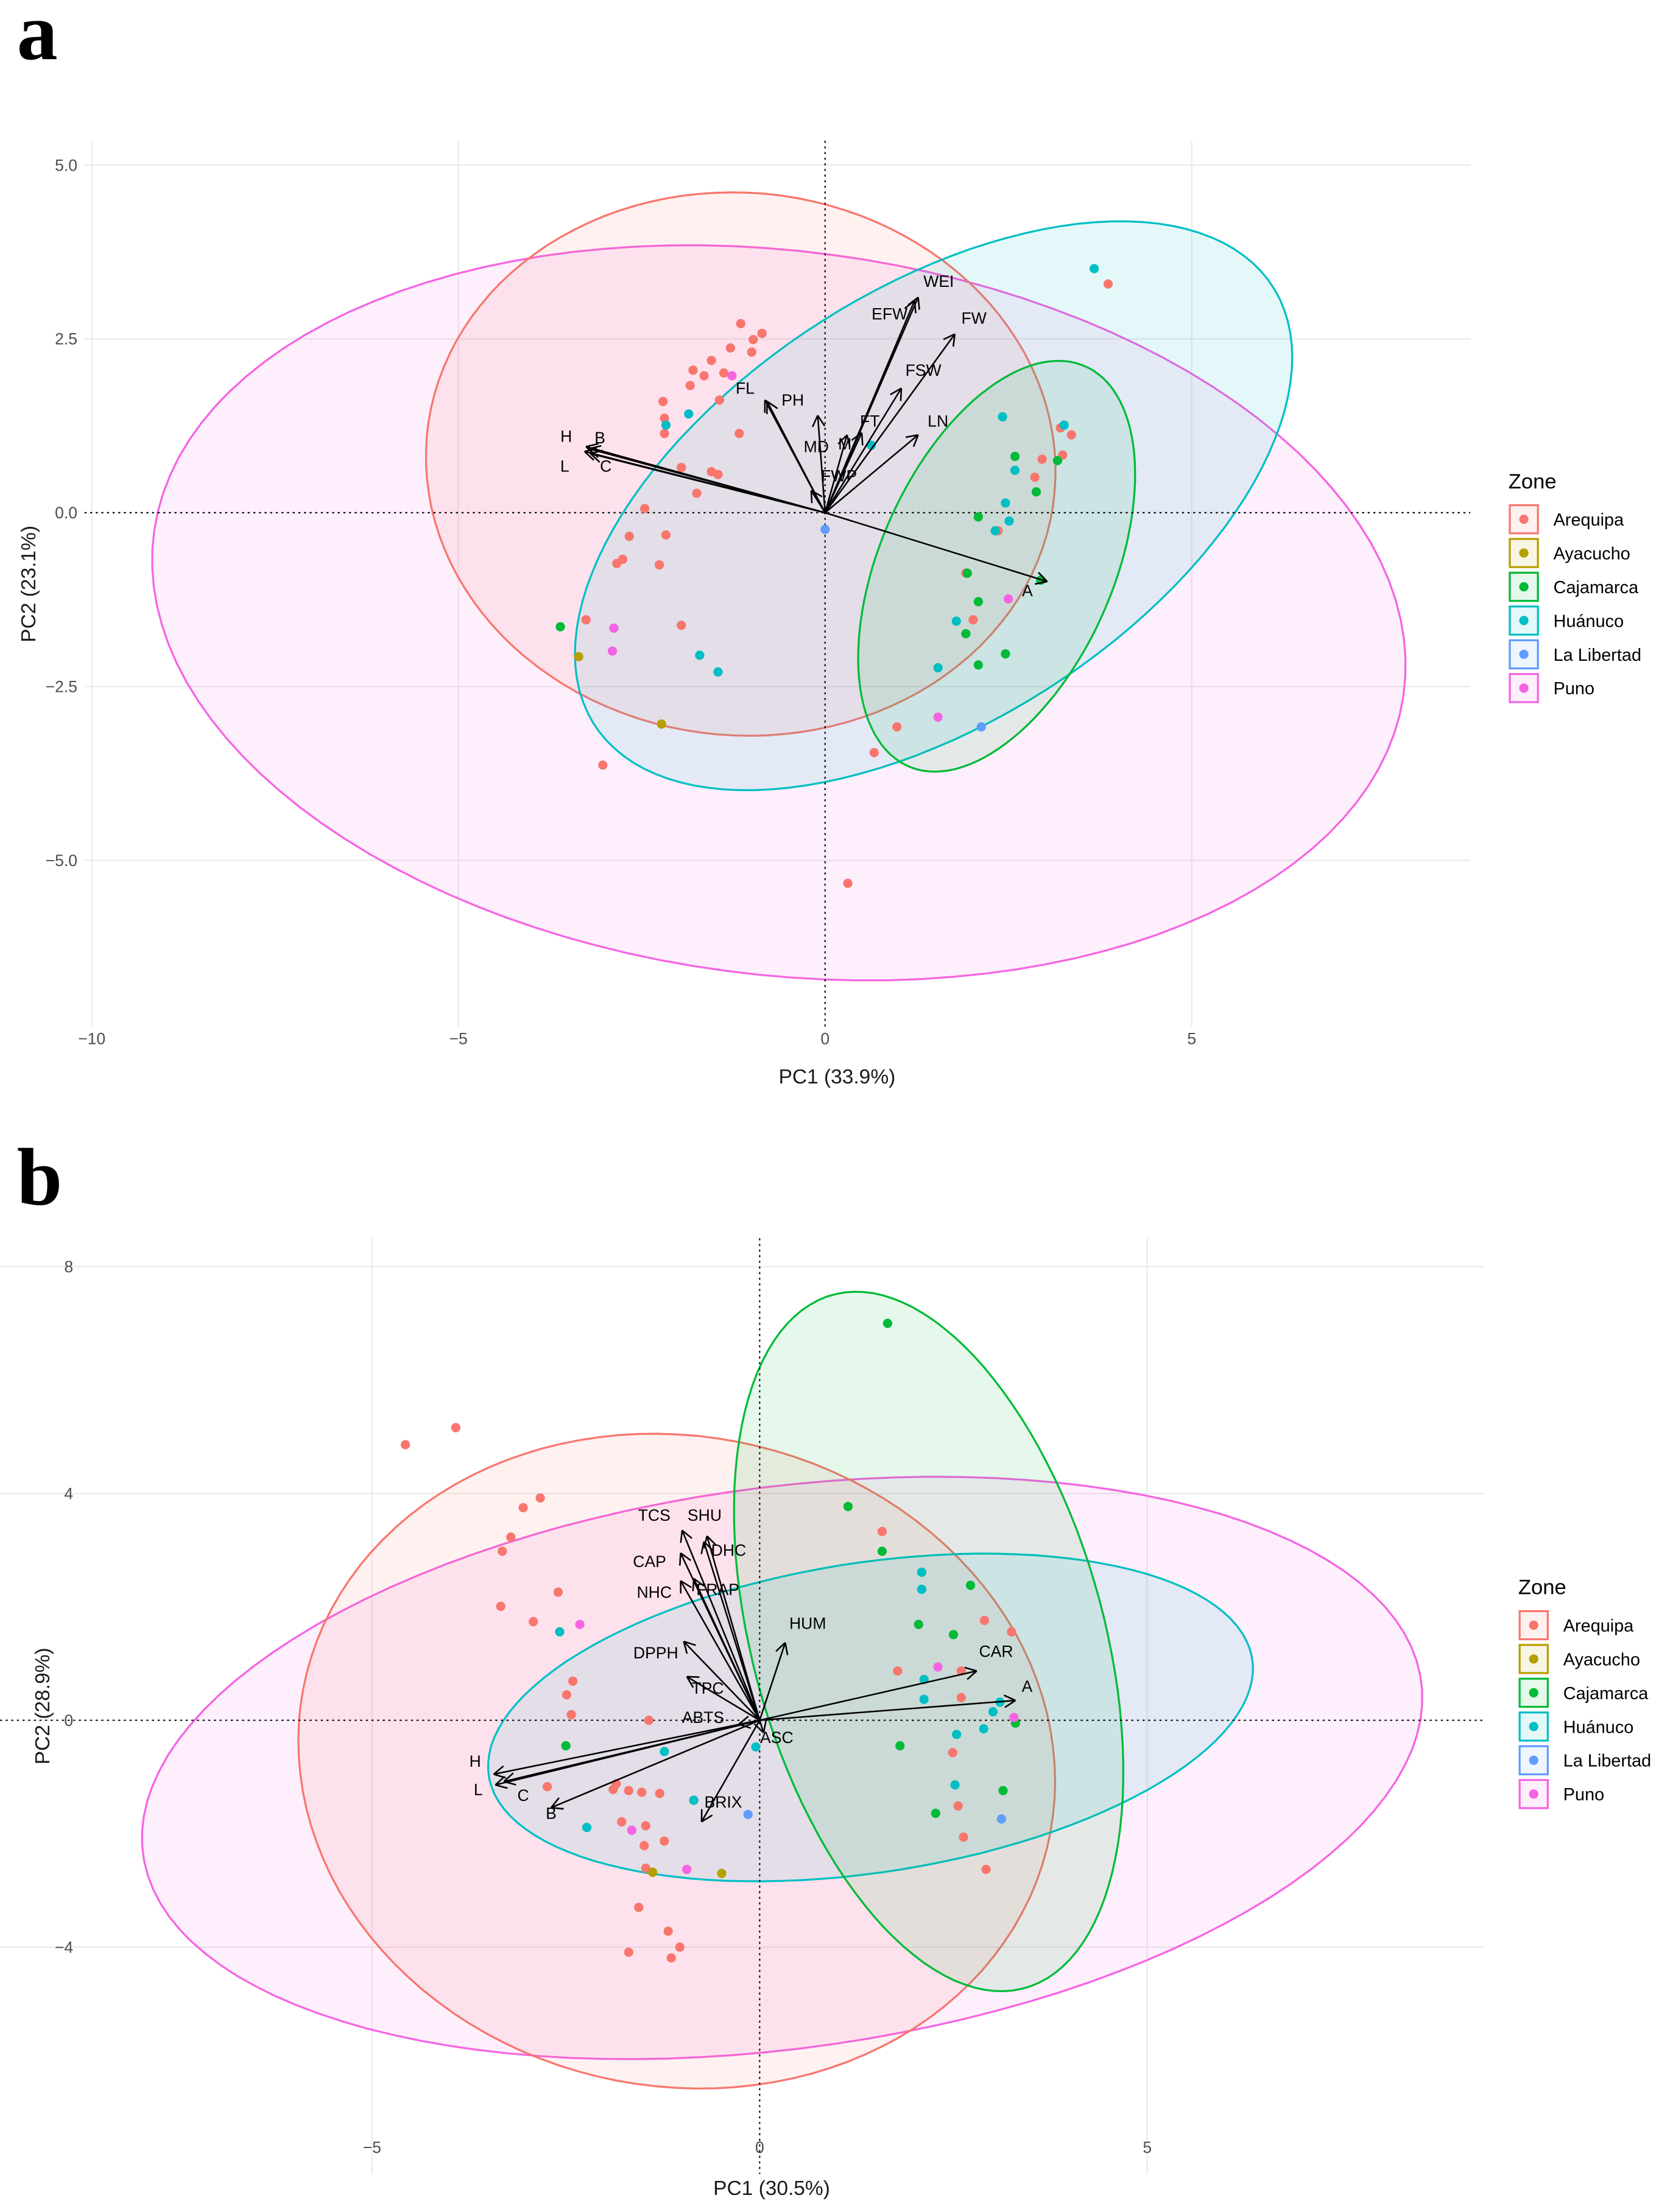  What do you see at coordinates (564, 467) in the screenshot?
I see `loading-label: L` at bounding box center [564, 467].